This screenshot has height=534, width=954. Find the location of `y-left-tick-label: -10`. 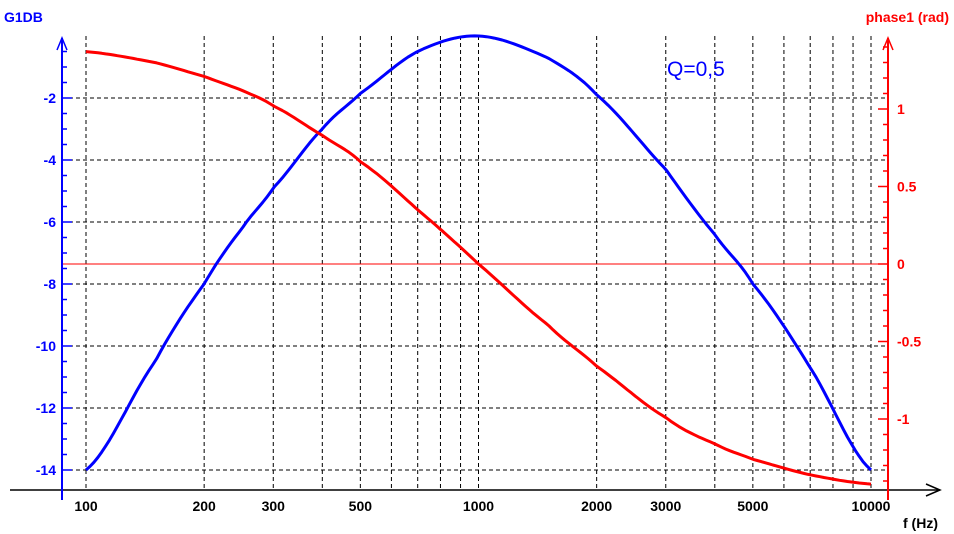

y-left-tick-label: -10 is located at coordinates (46, 346).